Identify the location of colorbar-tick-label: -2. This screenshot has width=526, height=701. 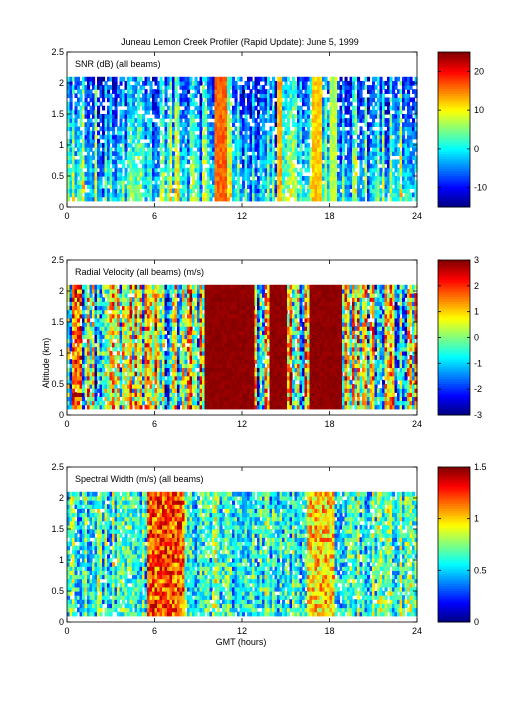
(478, 389).